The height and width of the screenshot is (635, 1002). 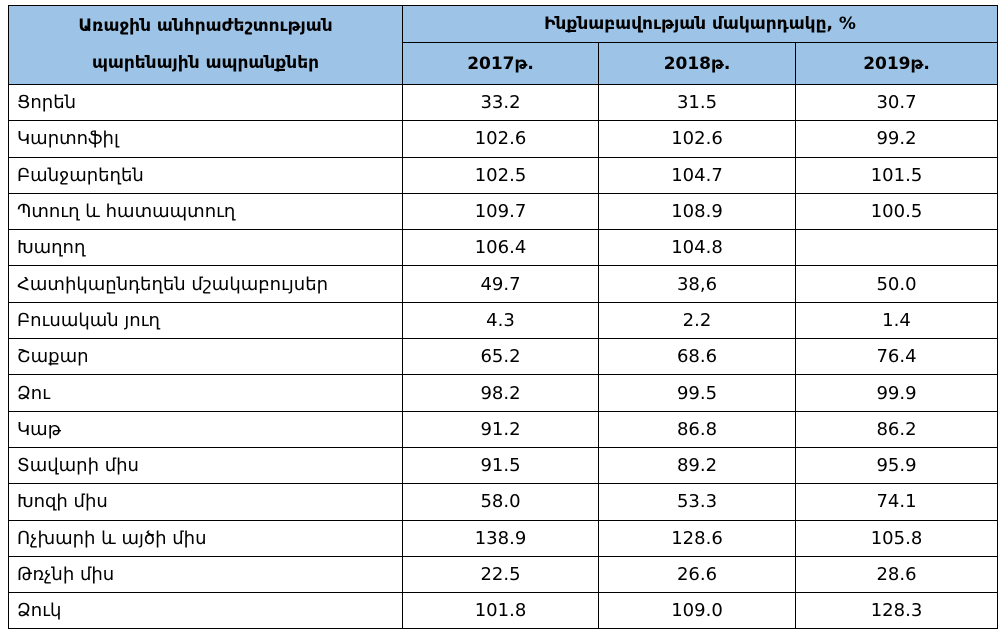 What do you see at coordinates (896, 502) in the screenshot?
I see `value-cell: 74.1` at bounding box center [896, 502].